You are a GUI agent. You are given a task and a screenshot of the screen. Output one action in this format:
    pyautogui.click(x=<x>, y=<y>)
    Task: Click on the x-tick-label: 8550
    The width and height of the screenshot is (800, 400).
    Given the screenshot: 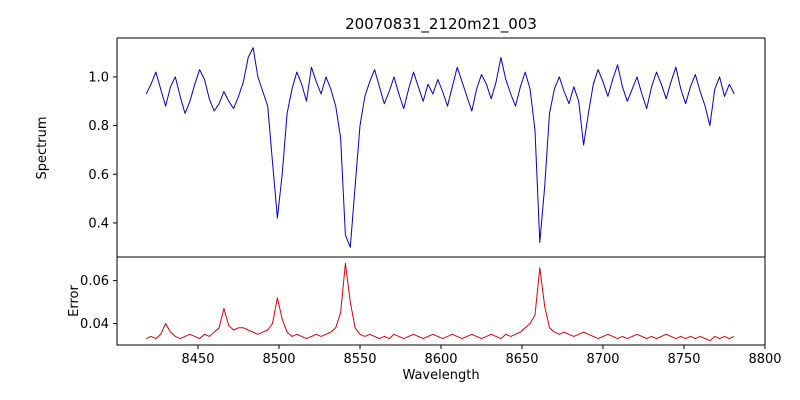 What is the action you would take?
    pyautogui.click(x=359, y=359)
    